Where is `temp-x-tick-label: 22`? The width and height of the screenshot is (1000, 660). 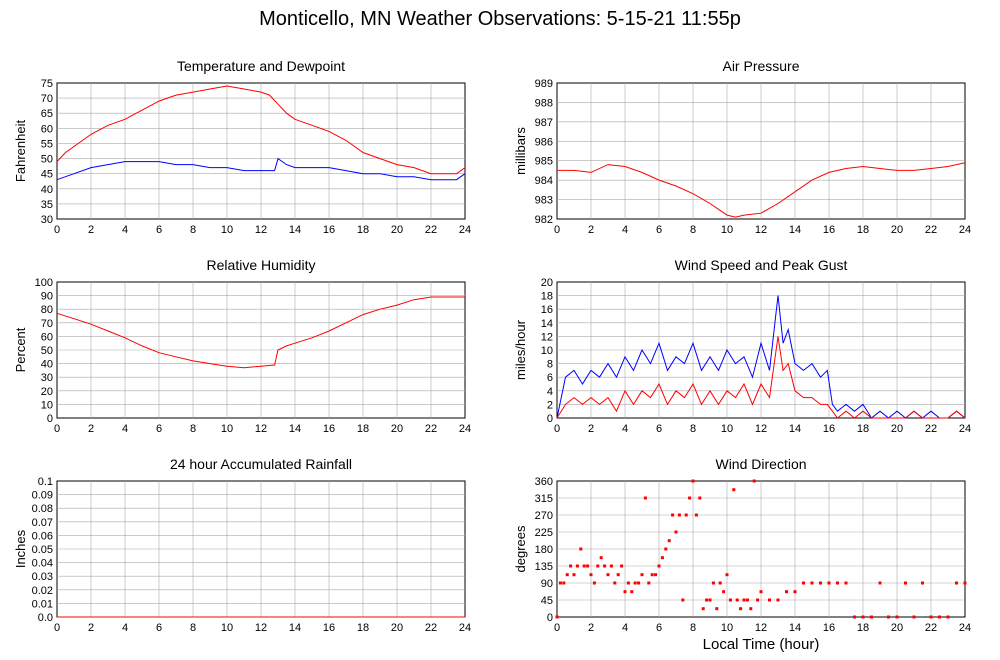 temp-x-tick-label: 22 is located at coordinates (431, 230).